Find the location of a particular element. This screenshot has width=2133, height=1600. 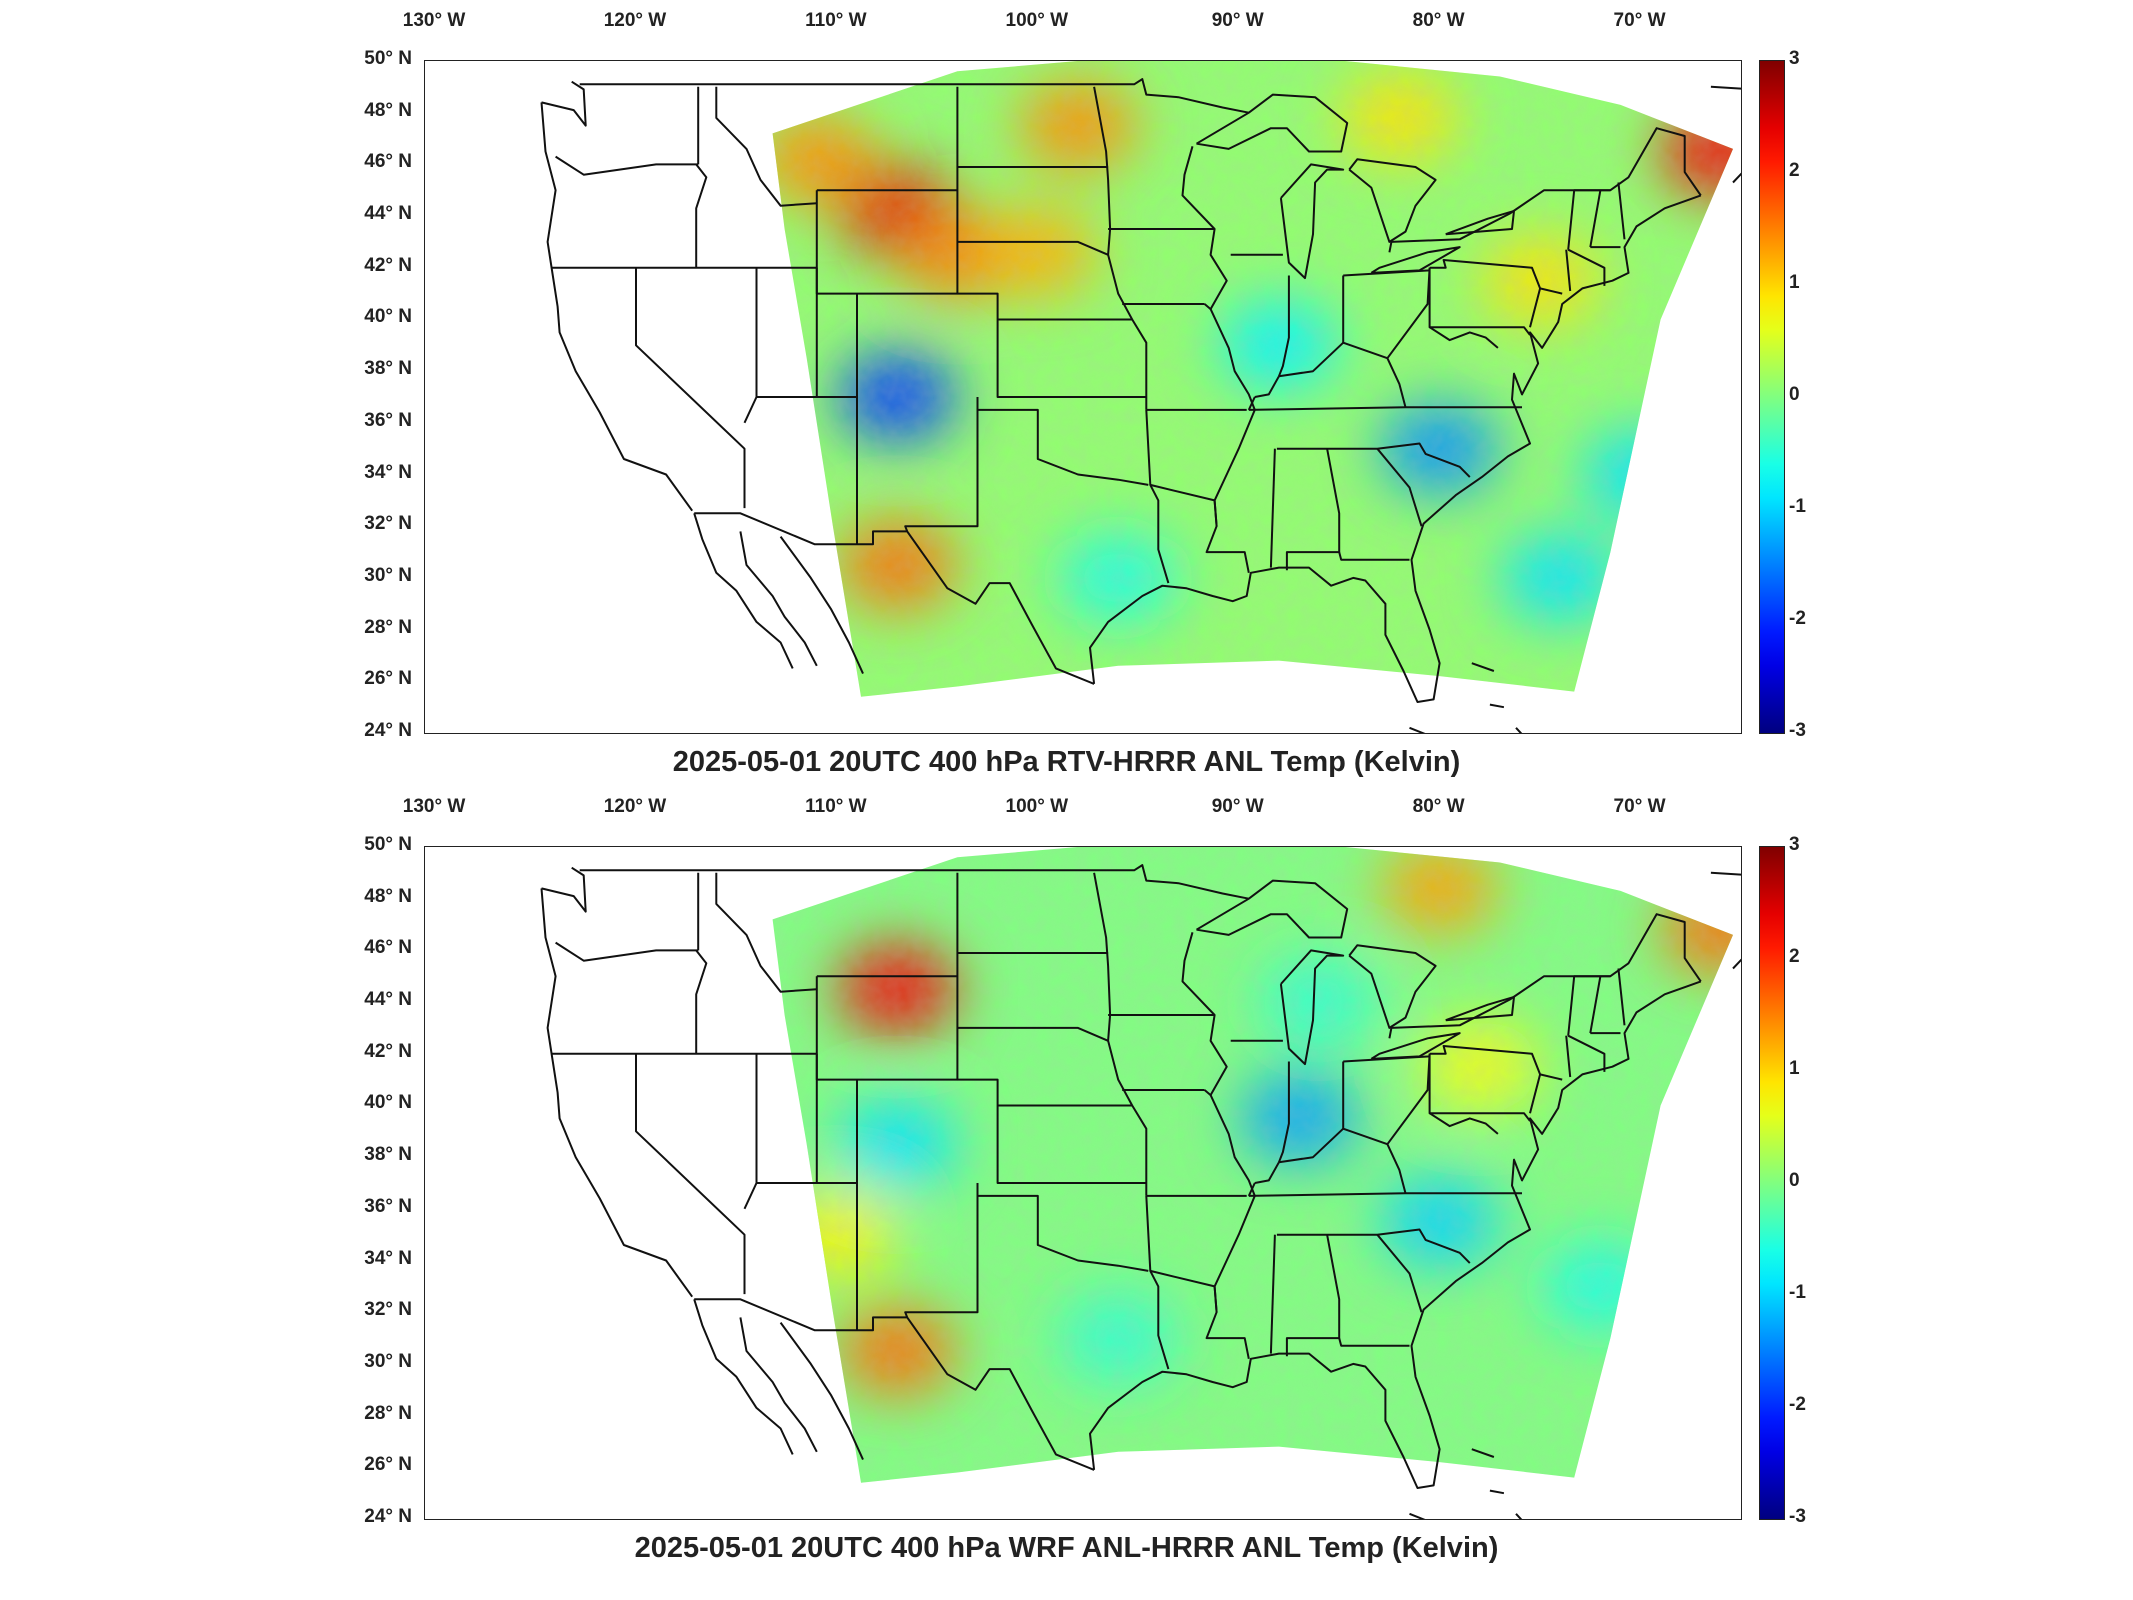

colorbar-tick-label: 1 is located at coordinates (1794, 282).